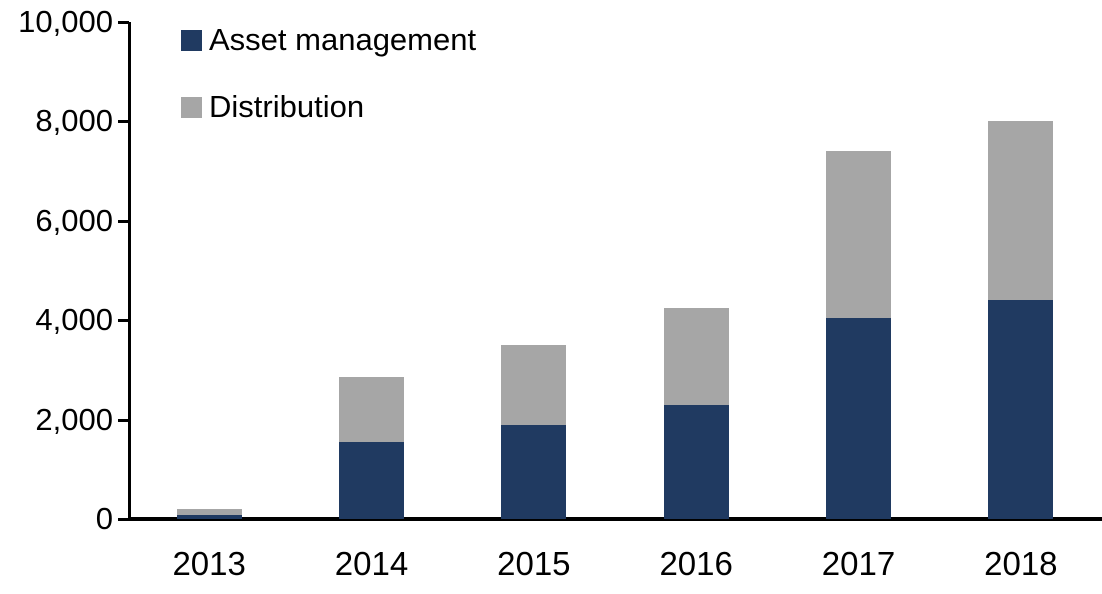 The height and width of the screenshot is (594, 1102). Describe the element at coordinates (858, 418) in the screenshot. I see `bar-segment-asset-management-2017` at that location.